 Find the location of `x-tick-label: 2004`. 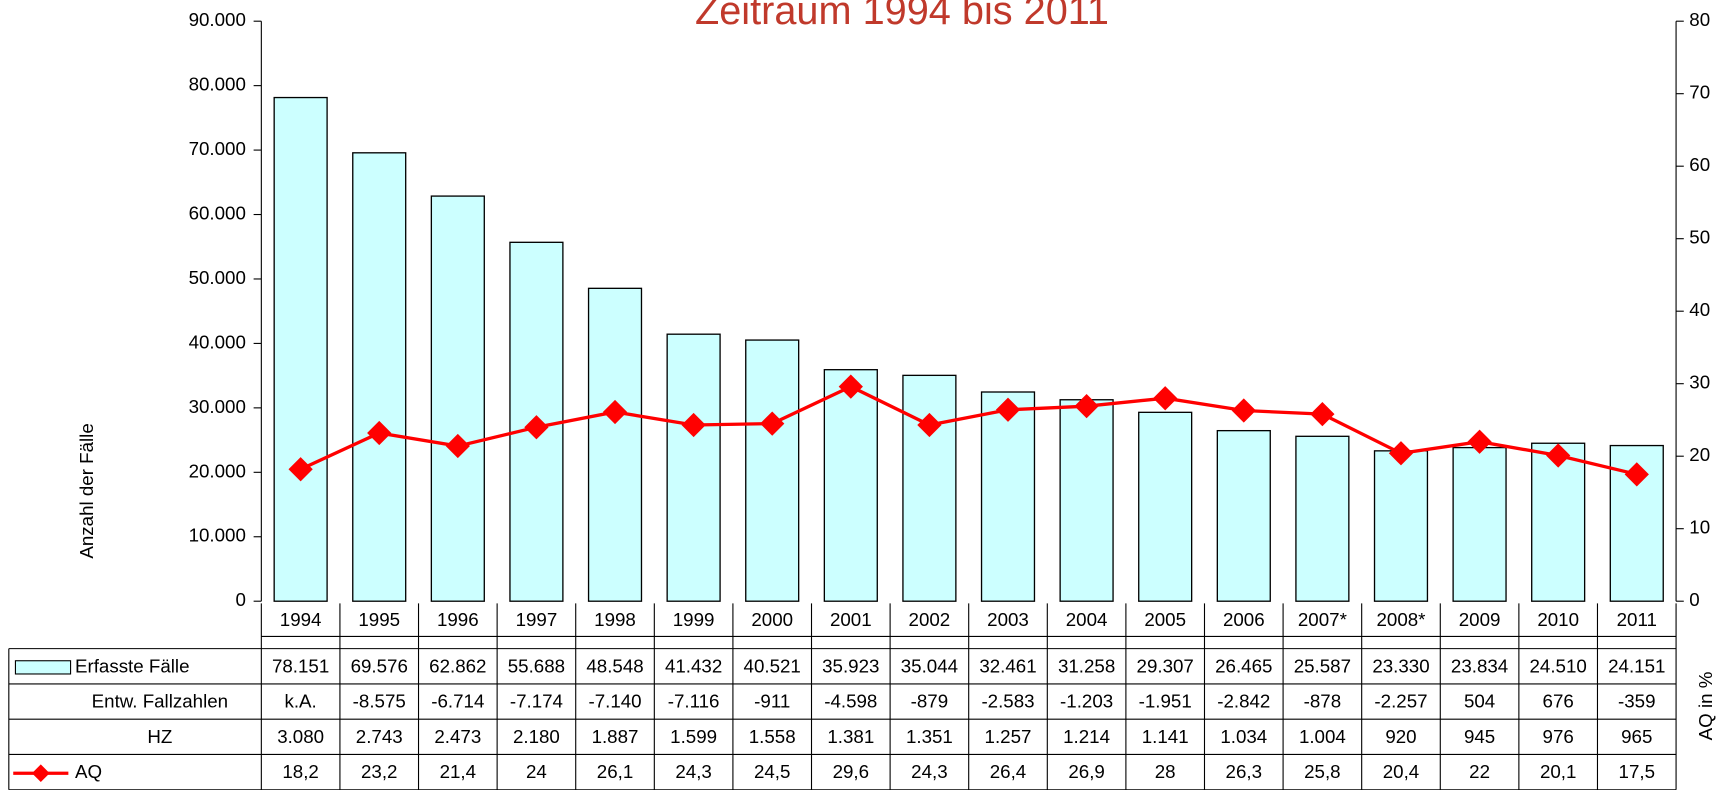

x-tick-label: 2004 is located at coordinates (1087, 619).